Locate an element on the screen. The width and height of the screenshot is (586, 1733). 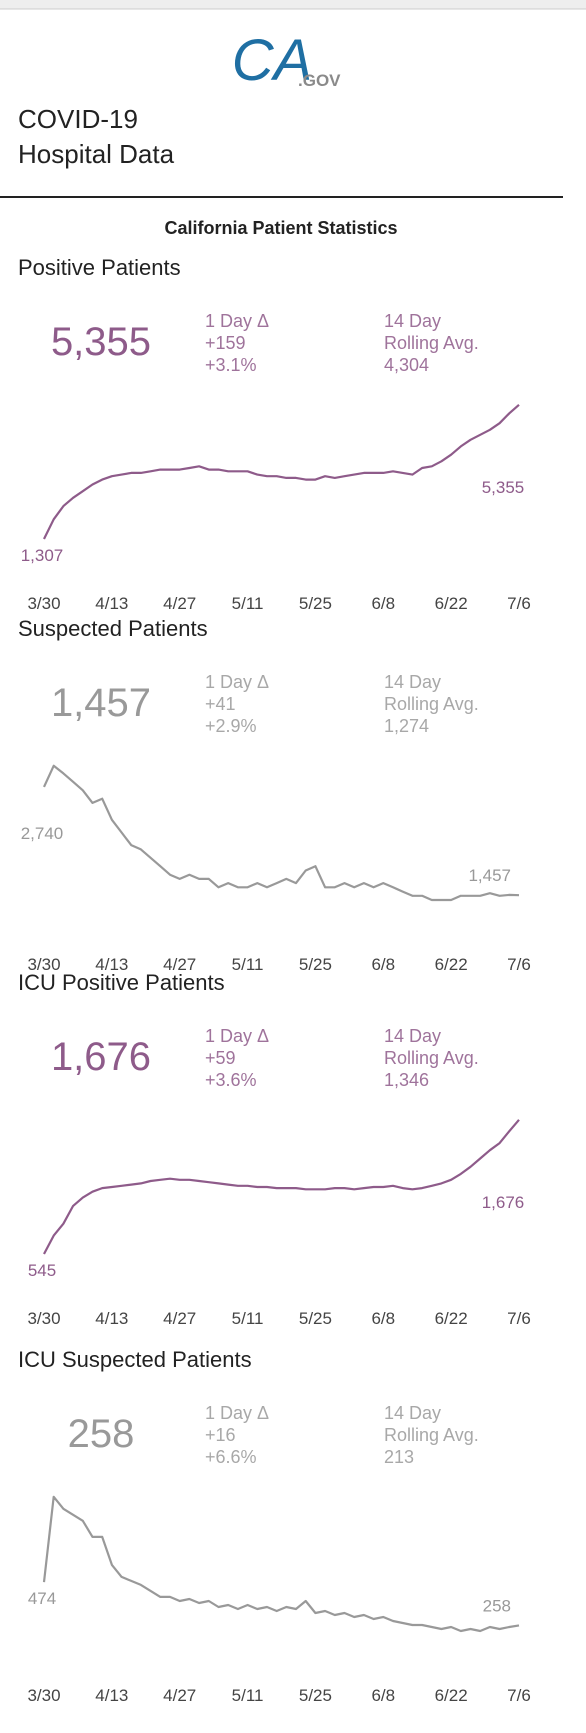
value-label: 1,676 is located at coordinates (503, 1202).